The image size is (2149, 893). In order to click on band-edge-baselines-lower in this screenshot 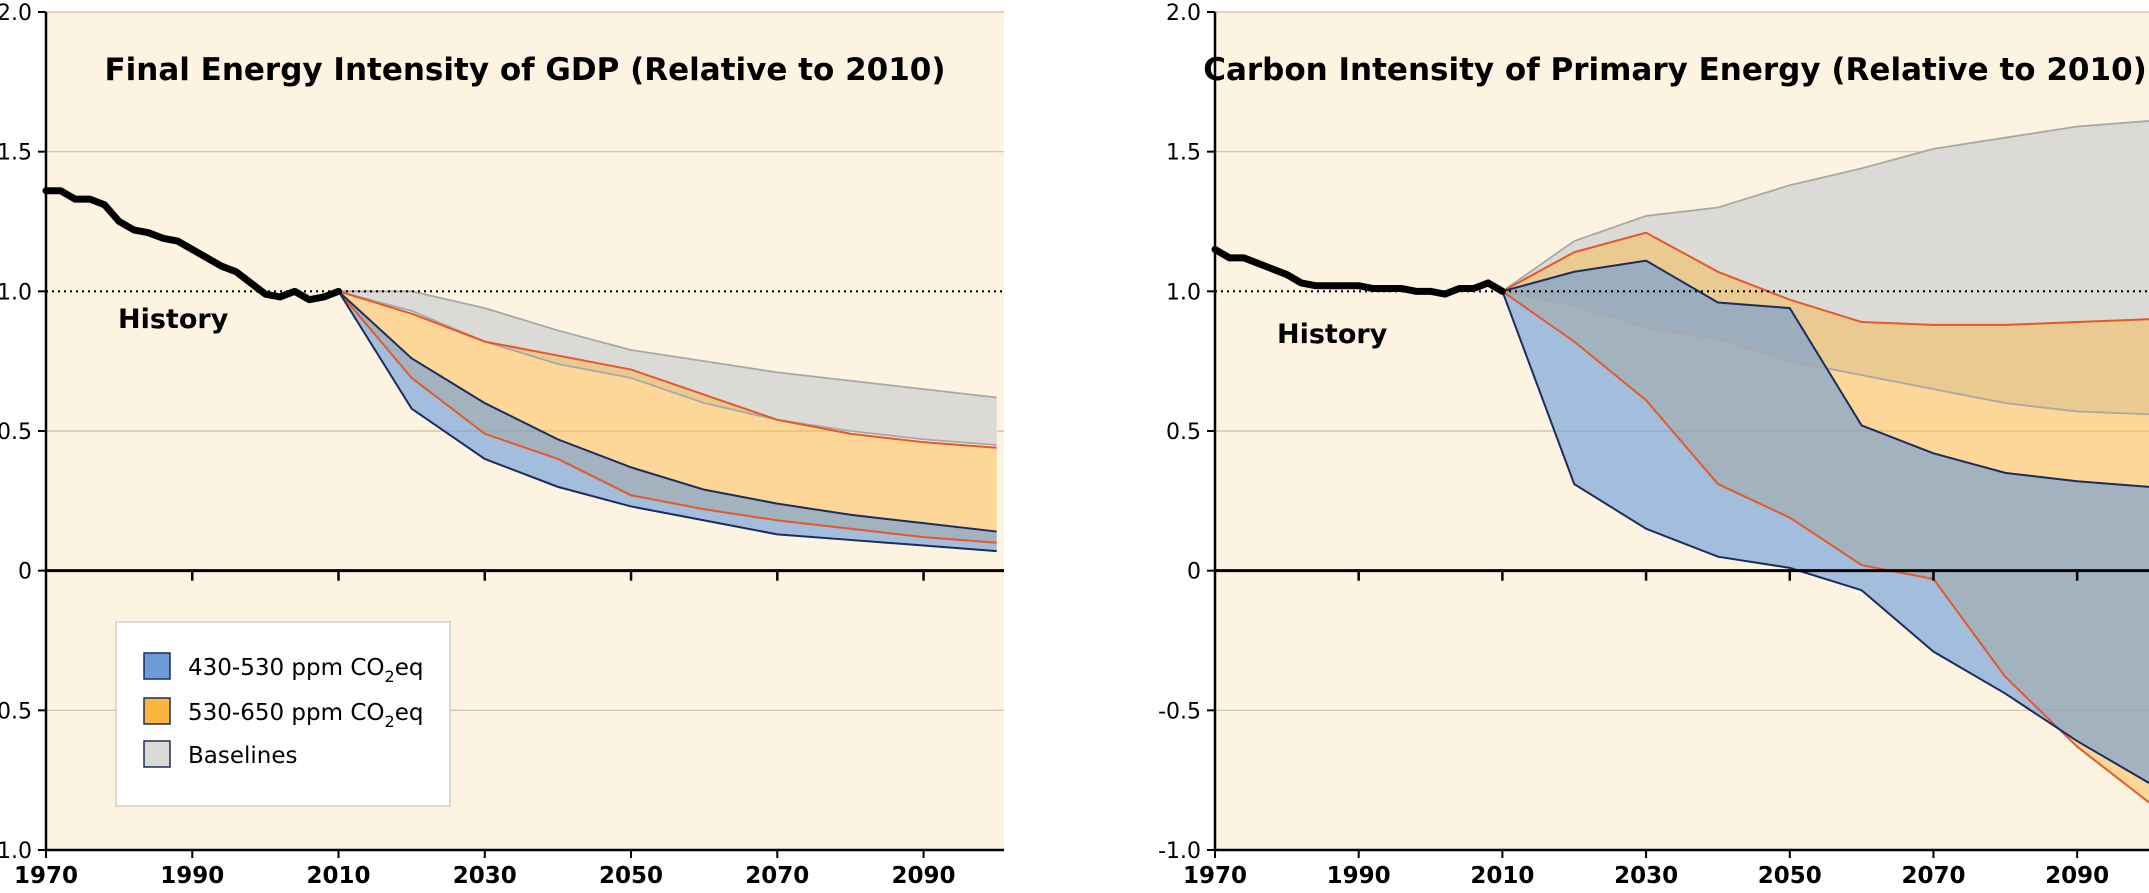, I will do `click(667, 368)`.